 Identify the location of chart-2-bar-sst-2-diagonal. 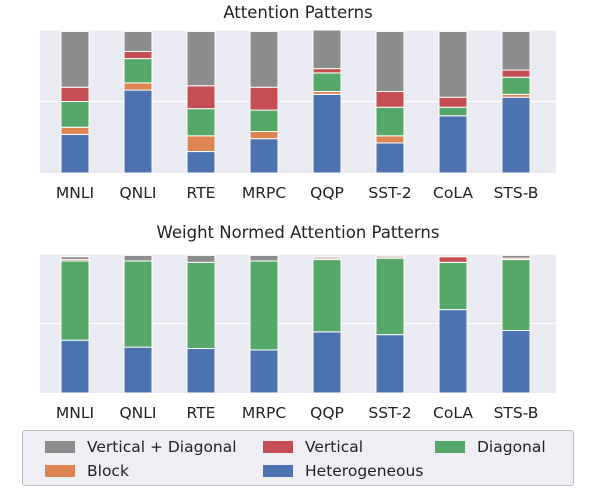
(390, 296).